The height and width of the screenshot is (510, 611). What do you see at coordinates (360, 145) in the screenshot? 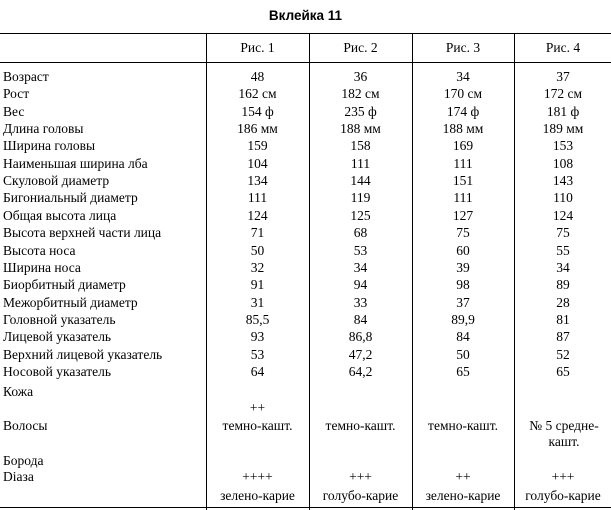
I see `table-cell: 158` at bounding box center [360, 145].